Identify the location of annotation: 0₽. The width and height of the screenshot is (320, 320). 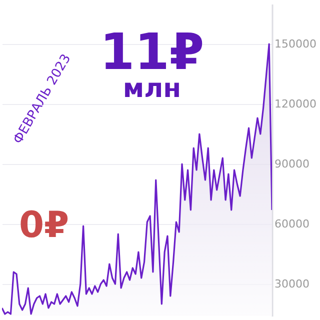
(44, 225).